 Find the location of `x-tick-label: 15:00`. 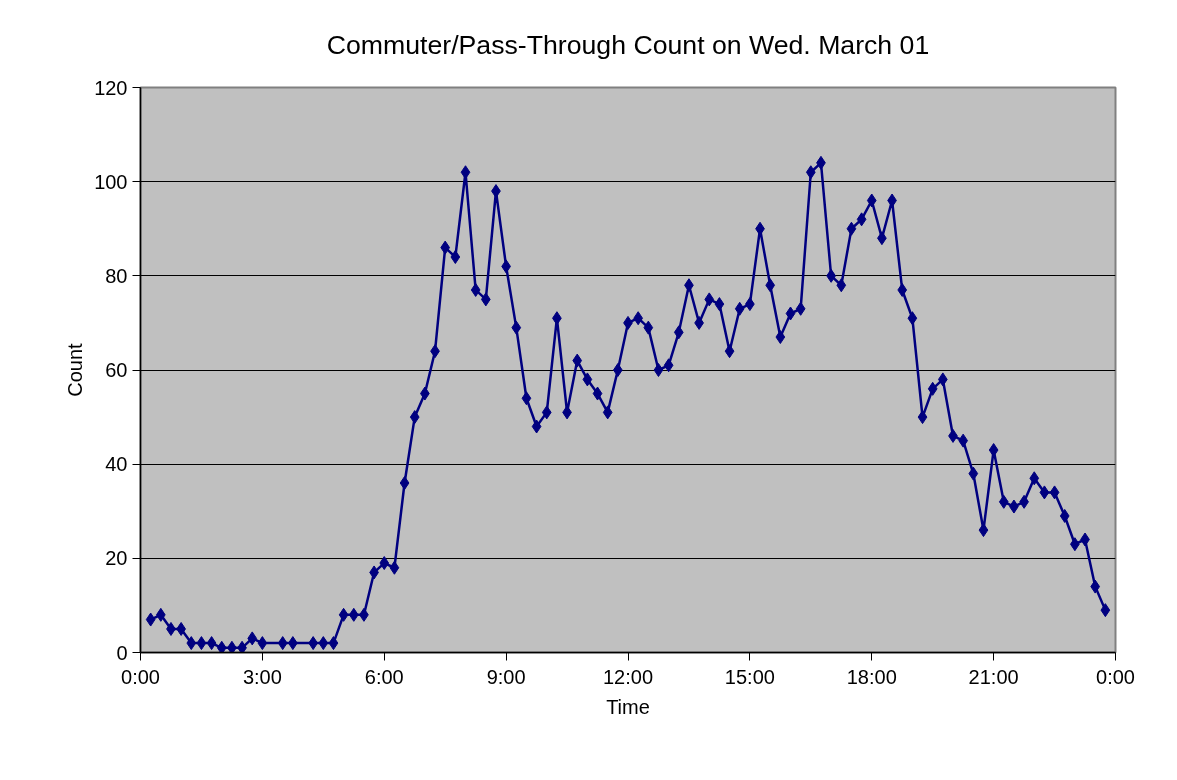

x-tick-label: 15:00 is located at coordinates (749, 676).